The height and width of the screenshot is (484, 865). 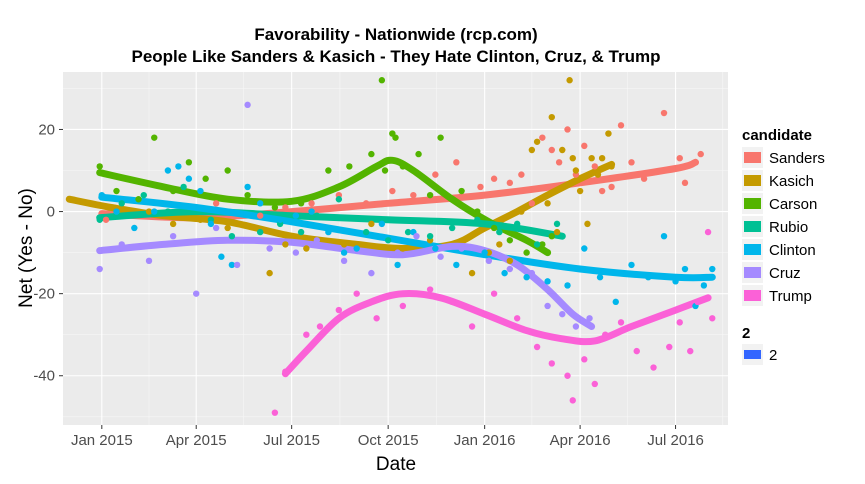 I want to click on x-tick-label: Oct 2015, so click(x=388, y=440).